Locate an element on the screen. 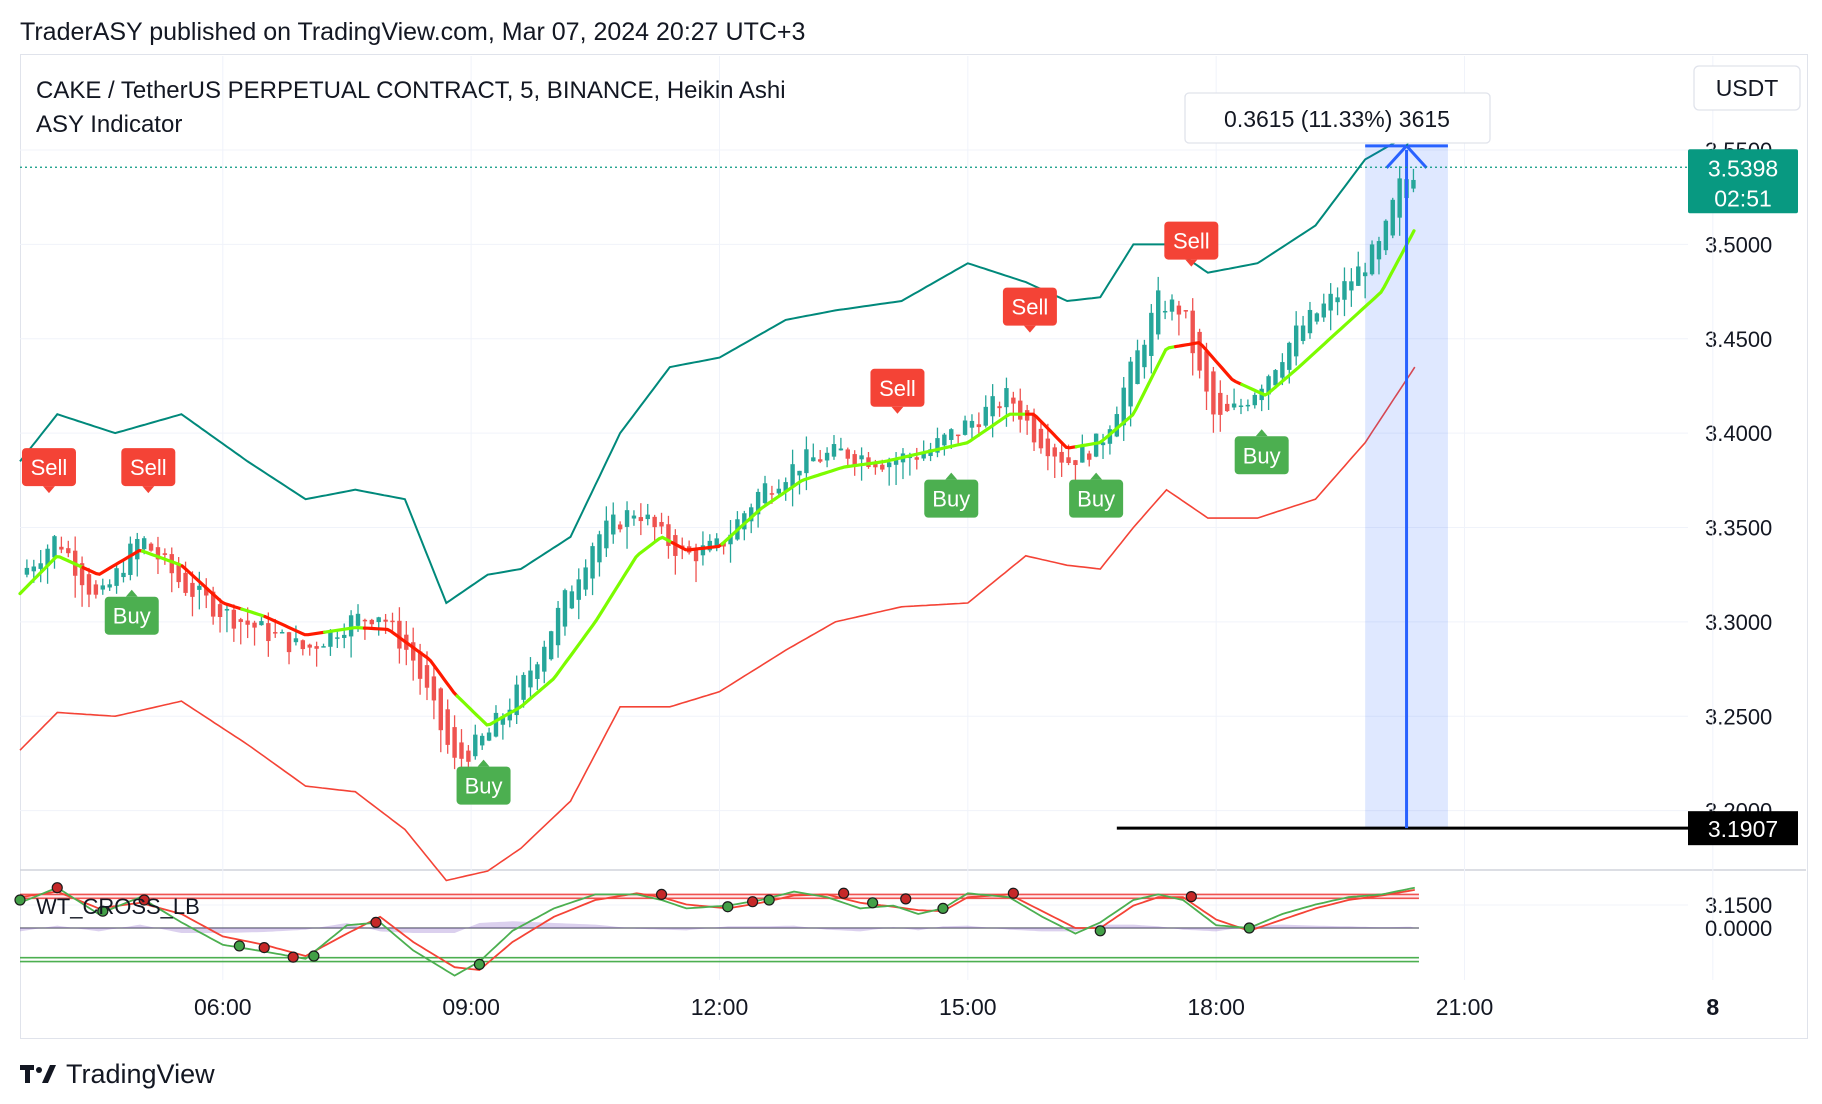 Image resolution: width=1822 pixels, height=1104 pixels. currency-button-box is located at coordinates (1747, 88).